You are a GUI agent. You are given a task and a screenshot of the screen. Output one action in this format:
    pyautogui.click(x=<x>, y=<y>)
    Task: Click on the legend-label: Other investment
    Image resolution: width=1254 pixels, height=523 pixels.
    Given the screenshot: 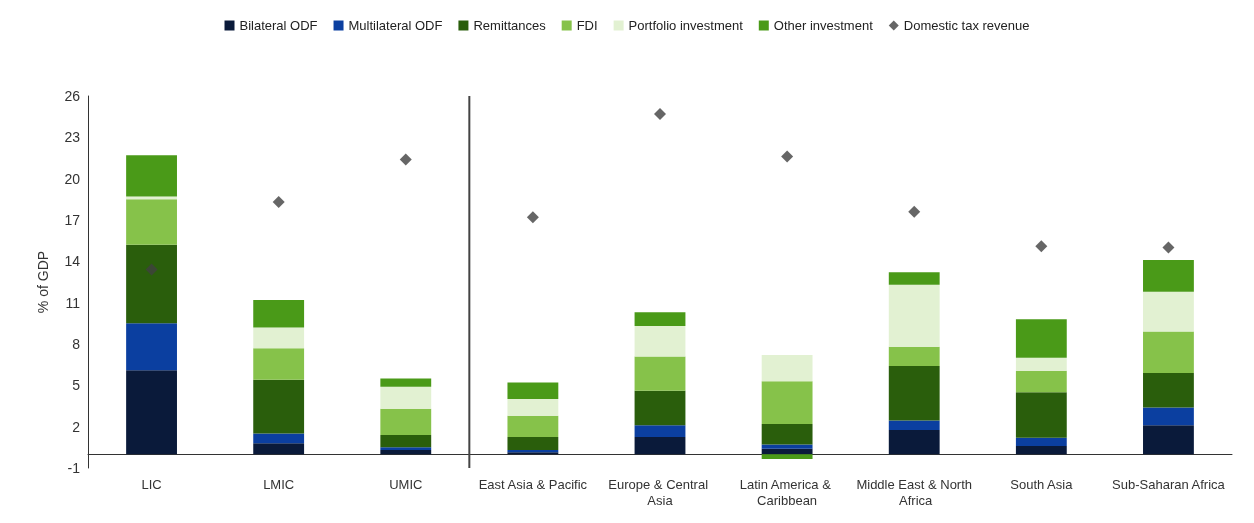 What is the action you would take?
    pyautogui.click(x=823, y=25)
    